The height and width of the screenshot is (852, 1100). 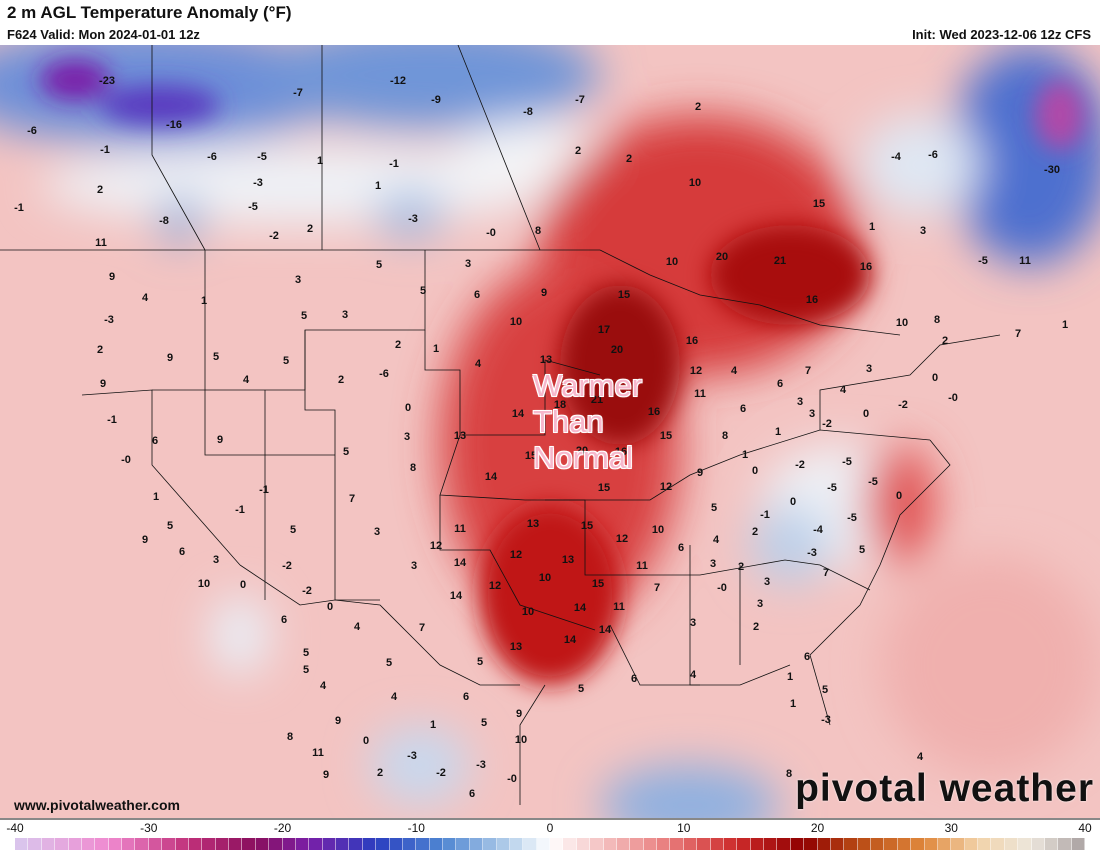 What do you see at coordinates (1001, 34) in the screenshot?
I see `init-time: Init: Wed 2023-12-06 12z CFS` at bounding box center [1001, 34].